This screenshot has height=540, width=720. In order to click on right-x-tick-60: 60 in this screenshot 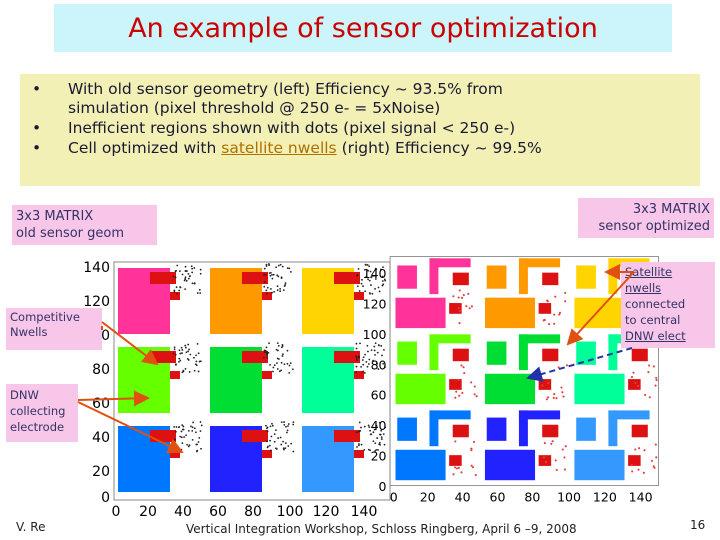, I will do `click(498, 497)`.